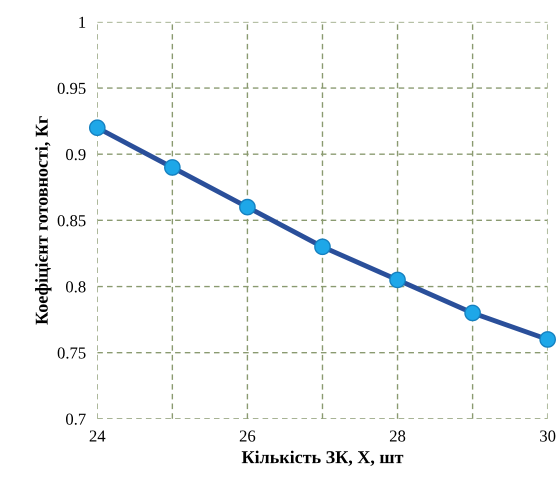 Image resolution: width=556 pixels, height=487 pixels. I want to click on y-tick-label: 1, so click(82, 22).